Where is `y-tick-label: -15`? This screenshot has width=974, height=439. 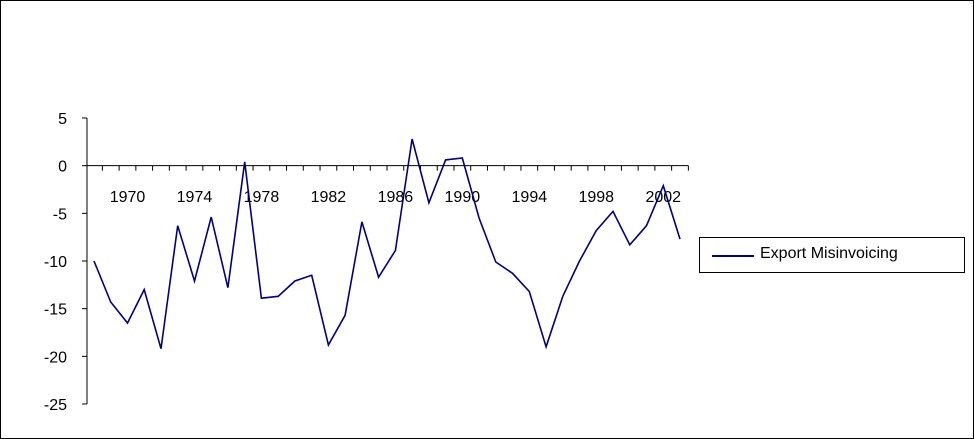
y-tick-label: -15 is located at coordinates (55, 310).